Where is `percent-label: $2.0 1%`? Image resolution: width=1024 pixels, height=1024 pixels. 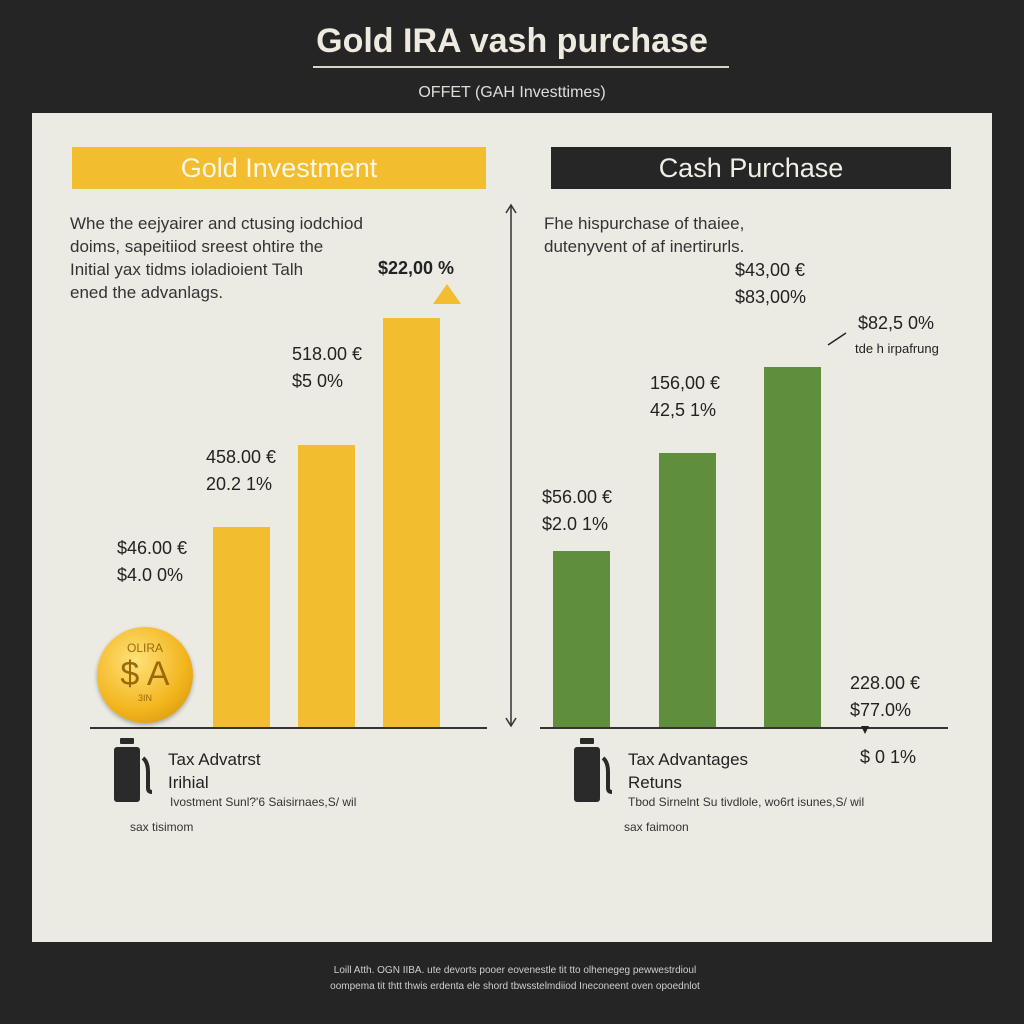 percent-label: $2.0 1% is located at coordinates (575, 524).